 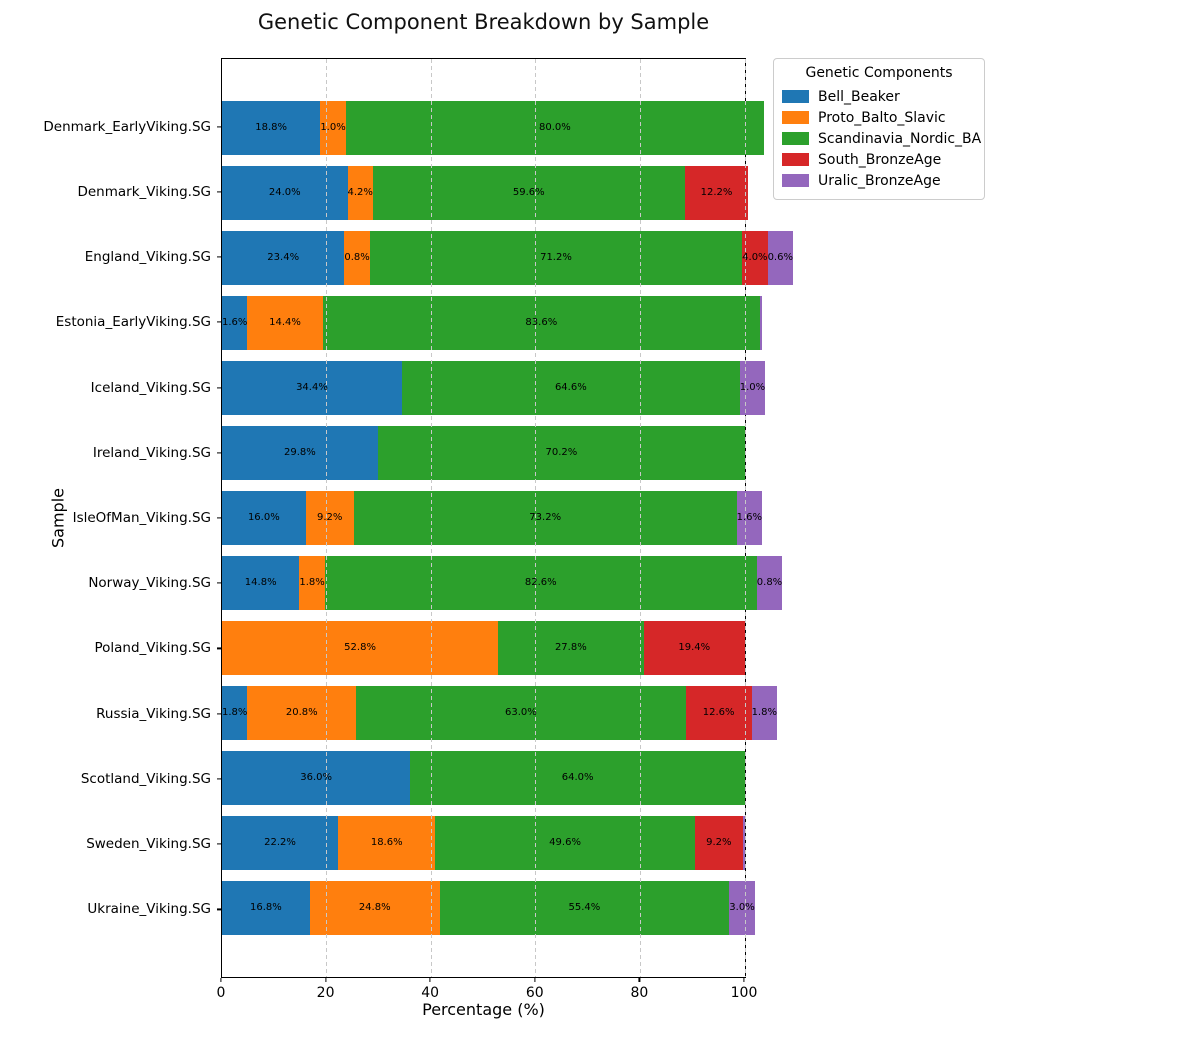 What do you see at coordinates (374, 908) in the screenshot?
I see `bar-segment: 24.8%` at bounding box center [374, 908].